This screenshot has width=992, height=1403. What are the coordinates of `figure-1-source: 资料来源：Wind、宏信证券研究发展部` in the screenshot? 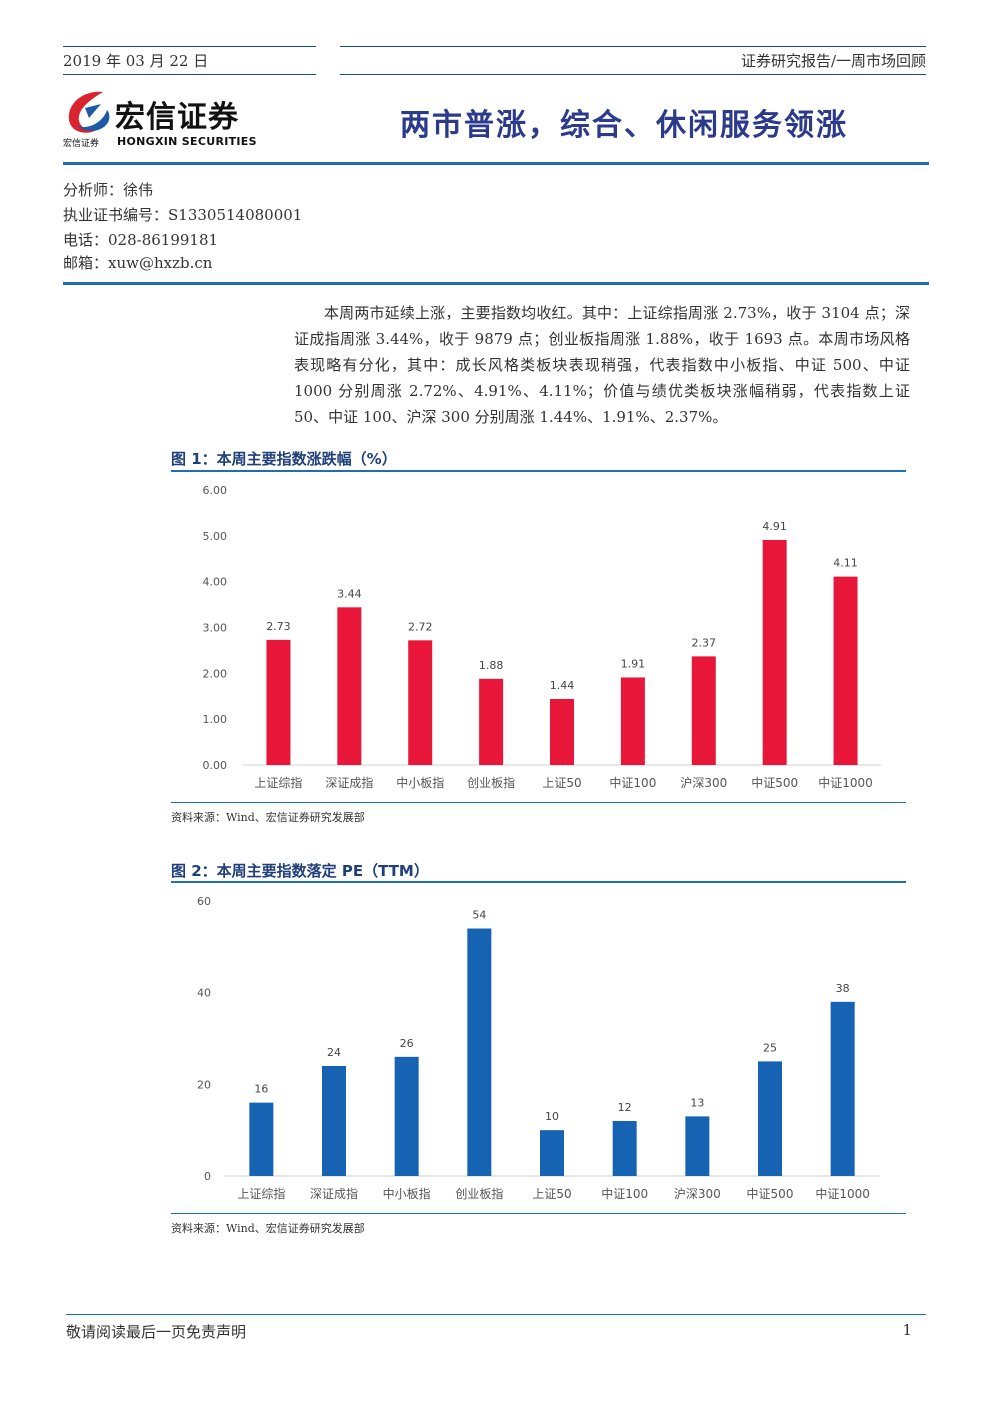 It's located at (268, 817).